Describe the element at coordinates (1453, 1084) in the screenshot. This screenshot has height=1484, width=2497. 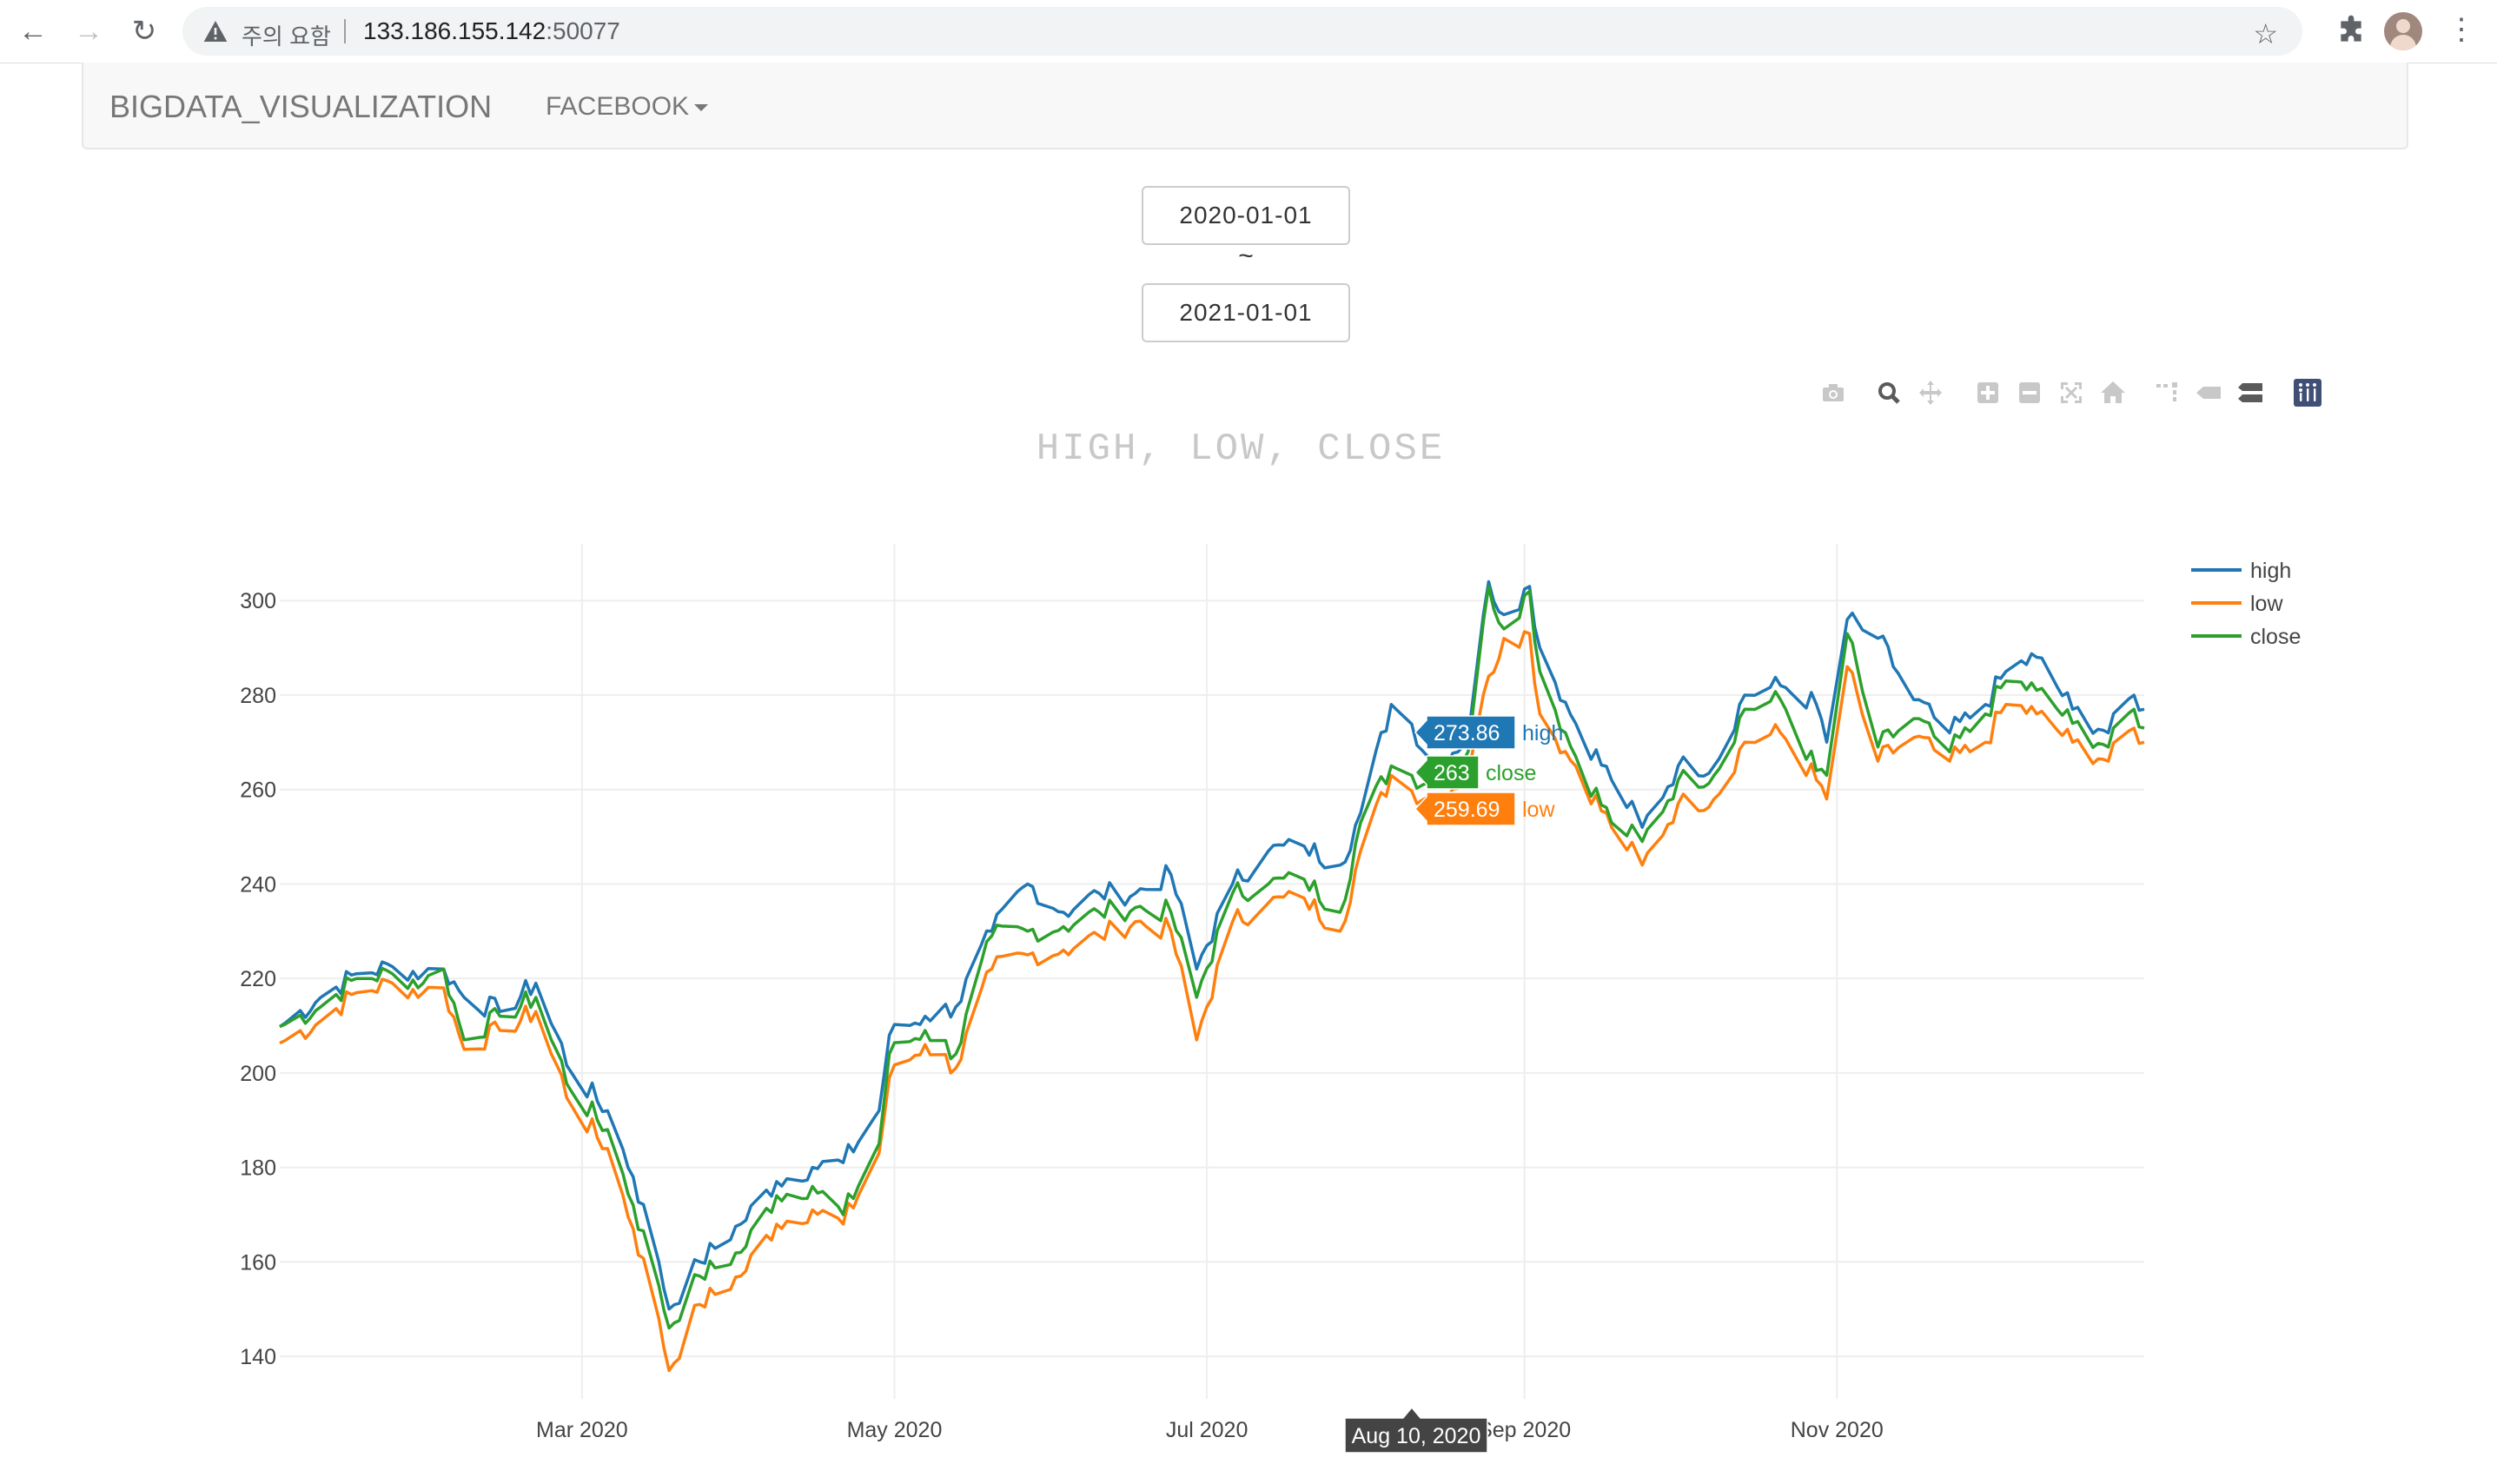
I see `hover-layer: 273.86 high 263 close 259.69 low Aug 10, 2020` at that location.